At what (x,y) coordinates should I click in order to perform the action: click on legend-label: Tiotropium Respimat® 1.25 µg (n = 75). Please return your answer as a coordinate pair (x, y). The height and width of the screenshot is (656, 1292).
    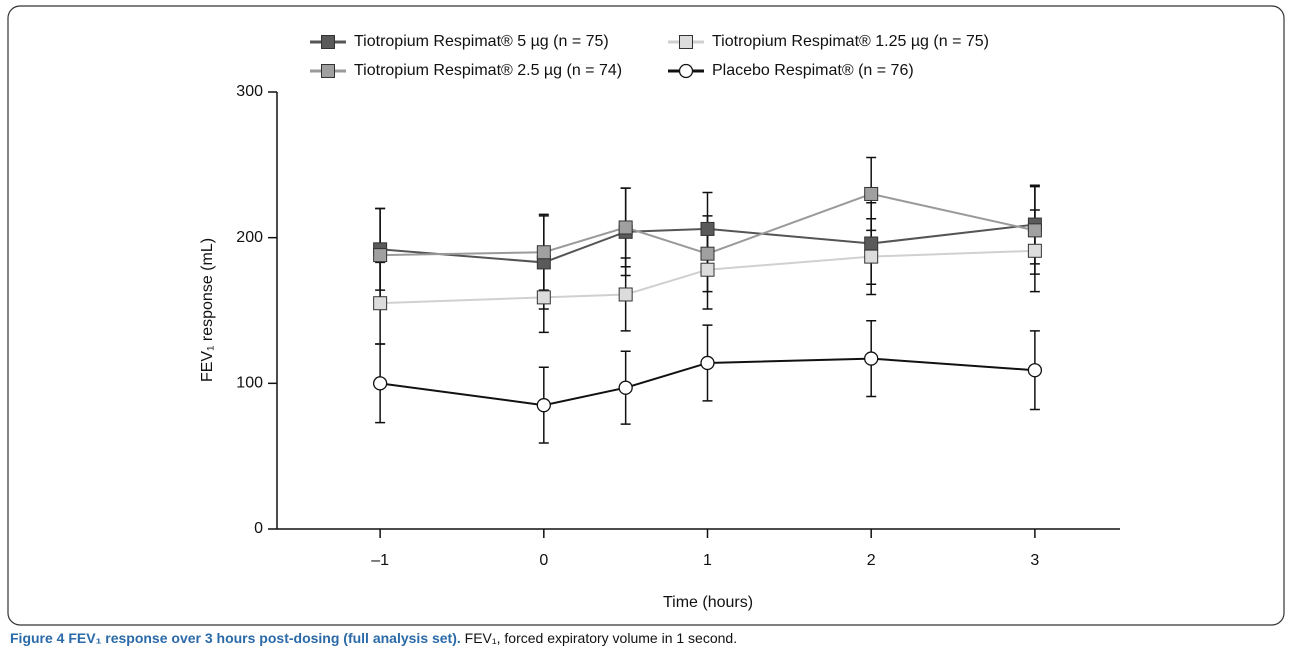
    Looking at the image, I should click on (850, 41).